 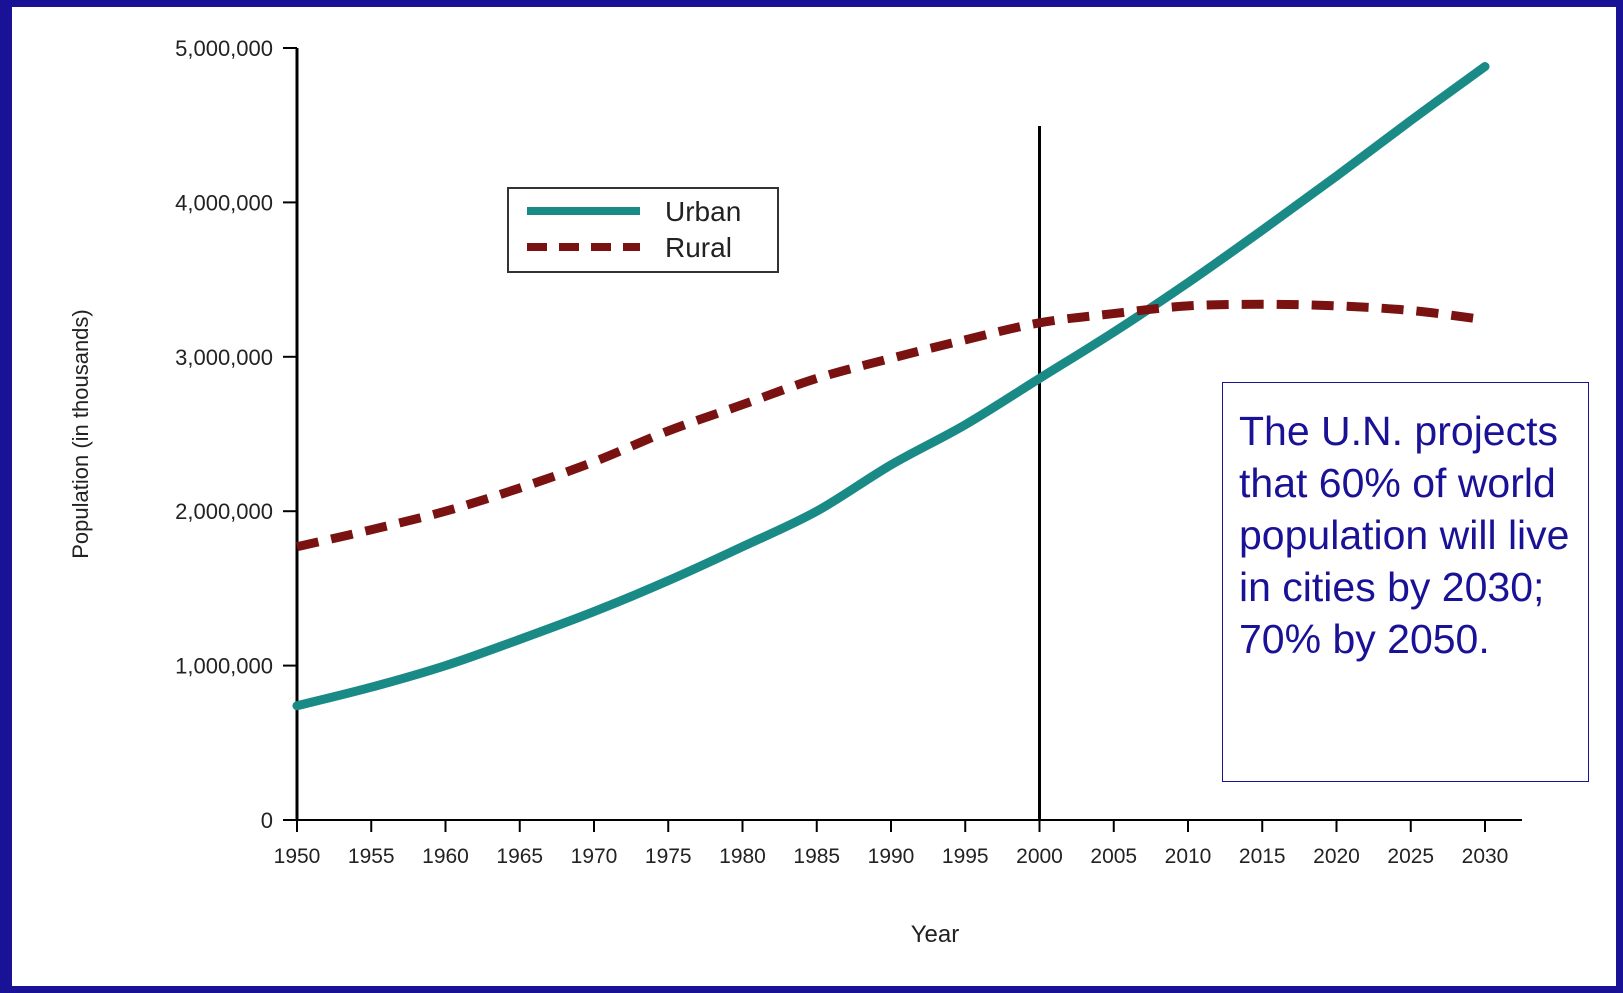 What do you see at coordinates (224, 511) in the screenshot?
I see `y-tick-label: 2,000,000` at bounding box center [224, 511].